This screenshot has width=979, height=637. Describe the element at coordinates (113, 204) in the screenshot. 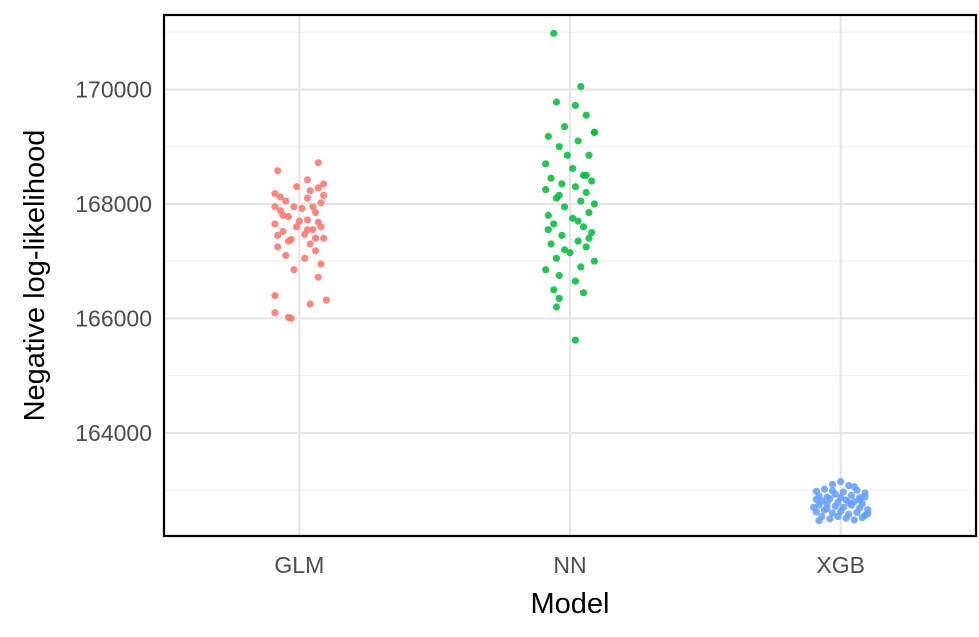

I see `y-tick-label: 168000` at that location.